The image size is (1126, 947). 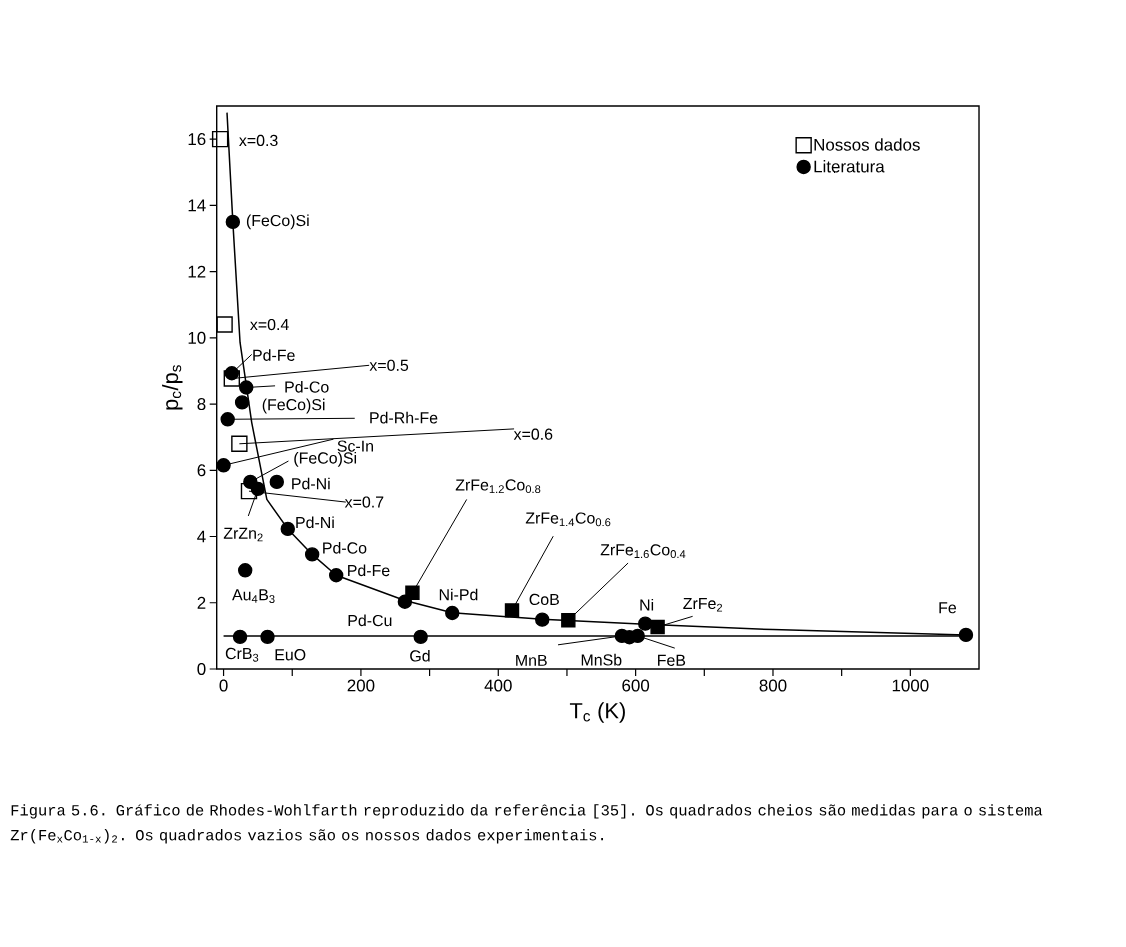 I want to click on annotation: Ni-Pd, so click(x=458, y=594).